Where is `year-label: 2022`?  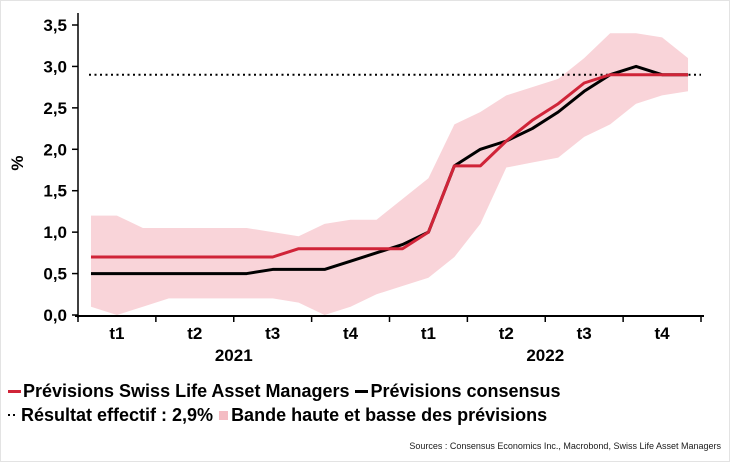
year-label: 2022 is located at coordinates (545, 355).